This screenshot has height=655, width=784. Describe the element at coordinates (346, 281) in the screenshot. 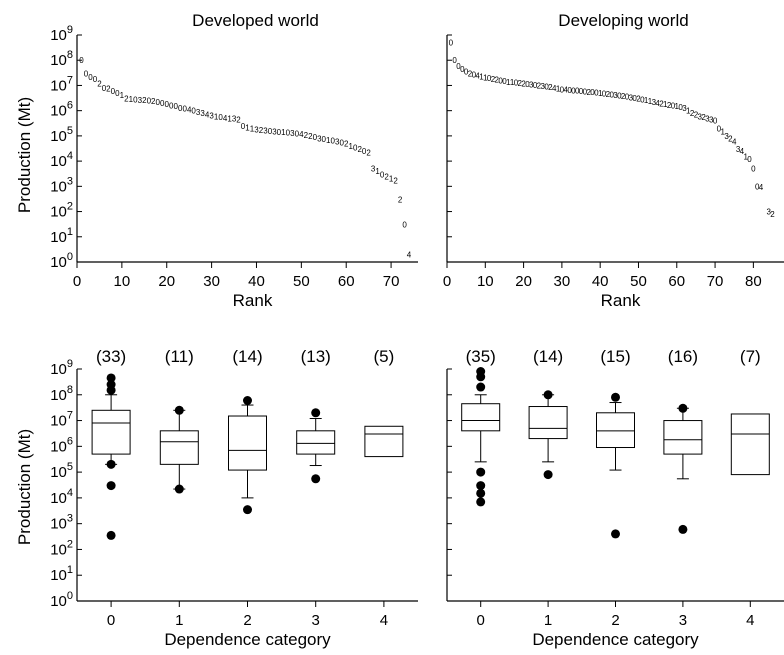

I see `left-scatter-x-tick-label: 60` at that location.